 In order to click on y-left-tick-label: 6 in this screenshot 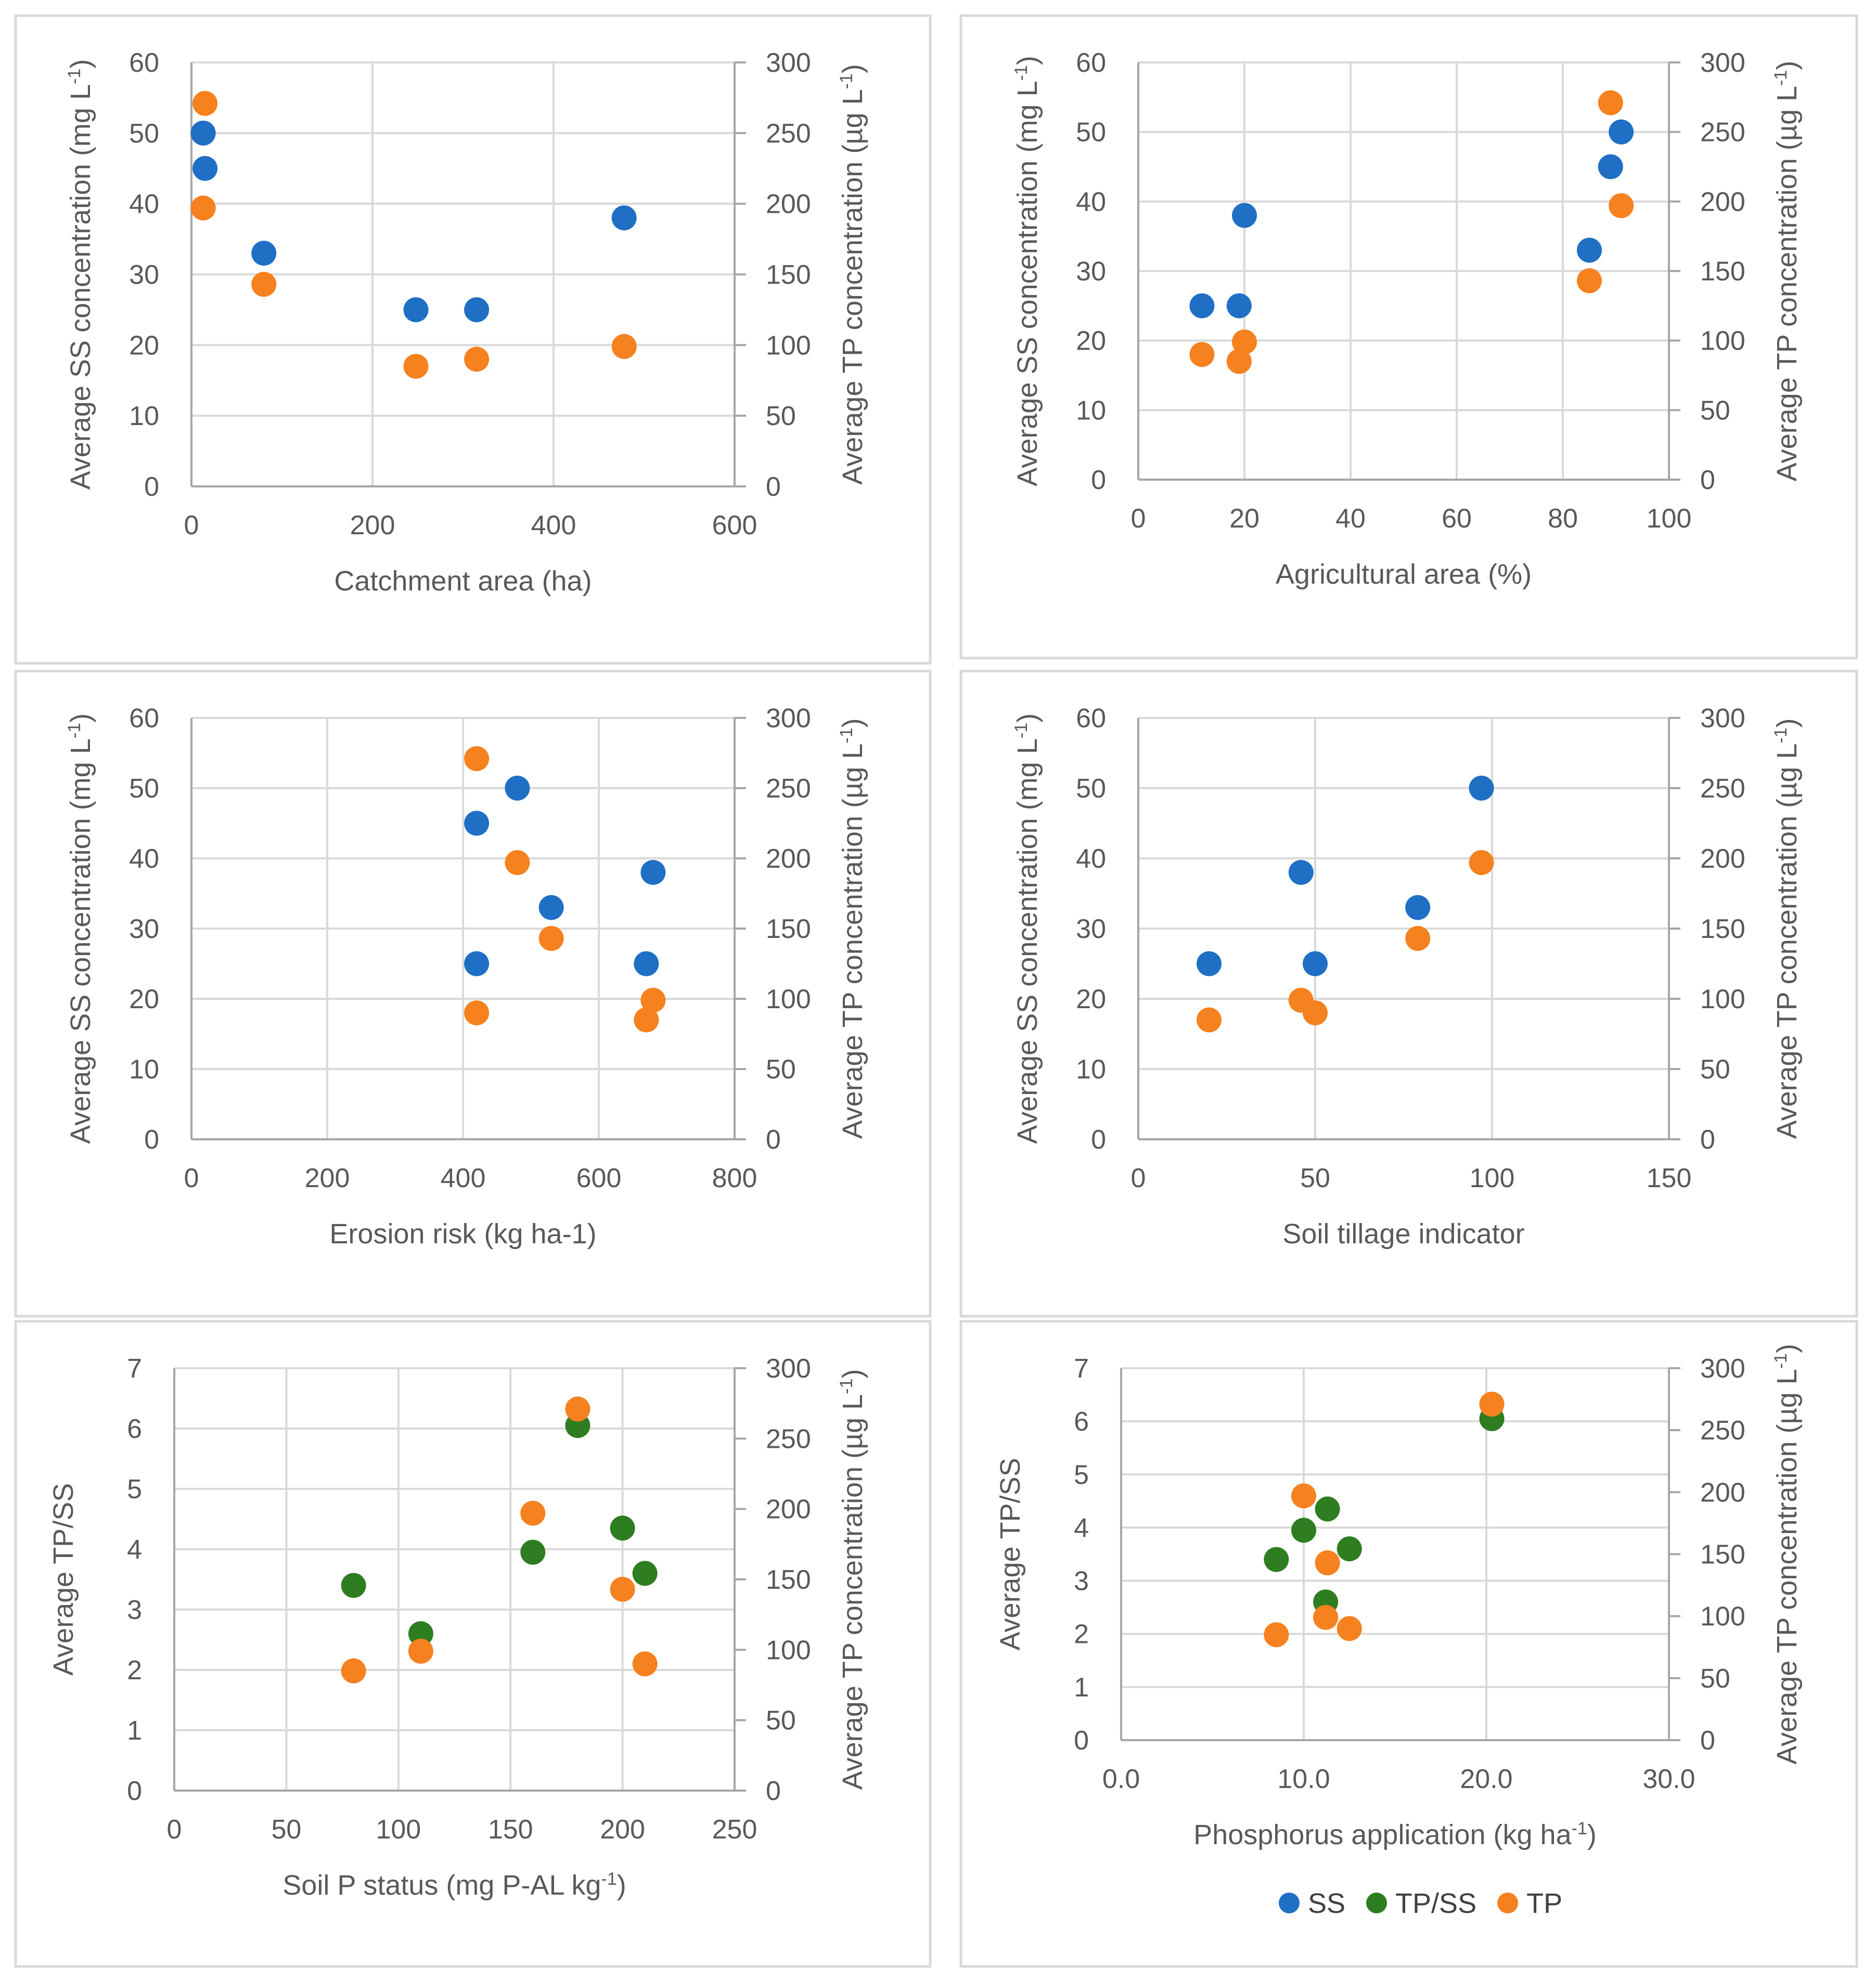, I will do `click(134, 1429)`.